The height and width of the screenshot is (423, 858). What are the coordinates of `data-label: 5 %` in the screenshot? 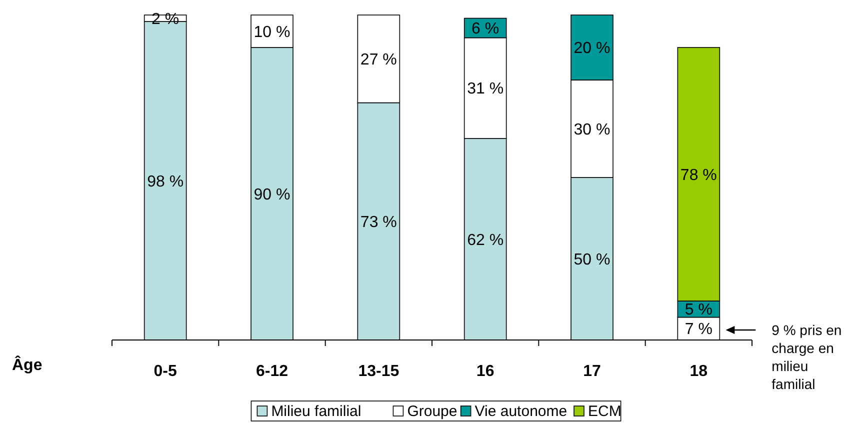 It's located at (698, 310).